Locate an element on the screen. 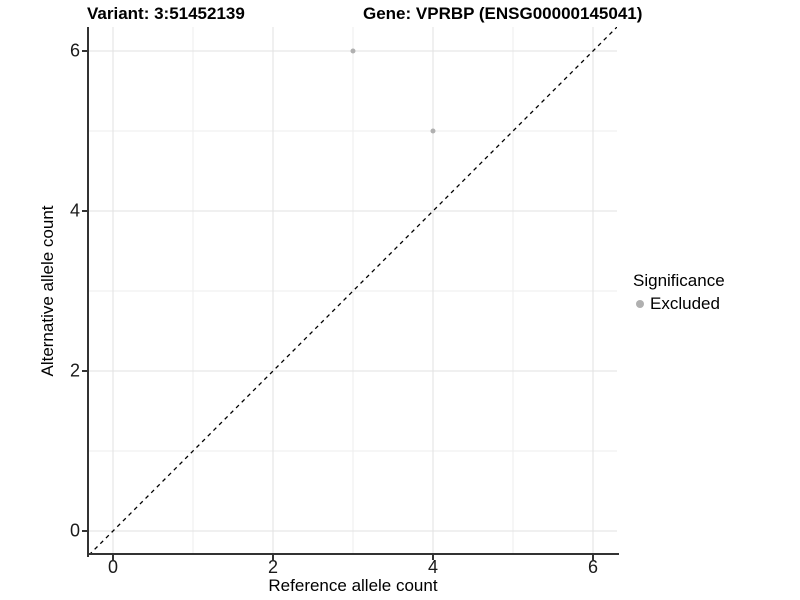 This screenshot has height=600, width=800. y-tick-label: 4 is located at coordinates (74, 210).